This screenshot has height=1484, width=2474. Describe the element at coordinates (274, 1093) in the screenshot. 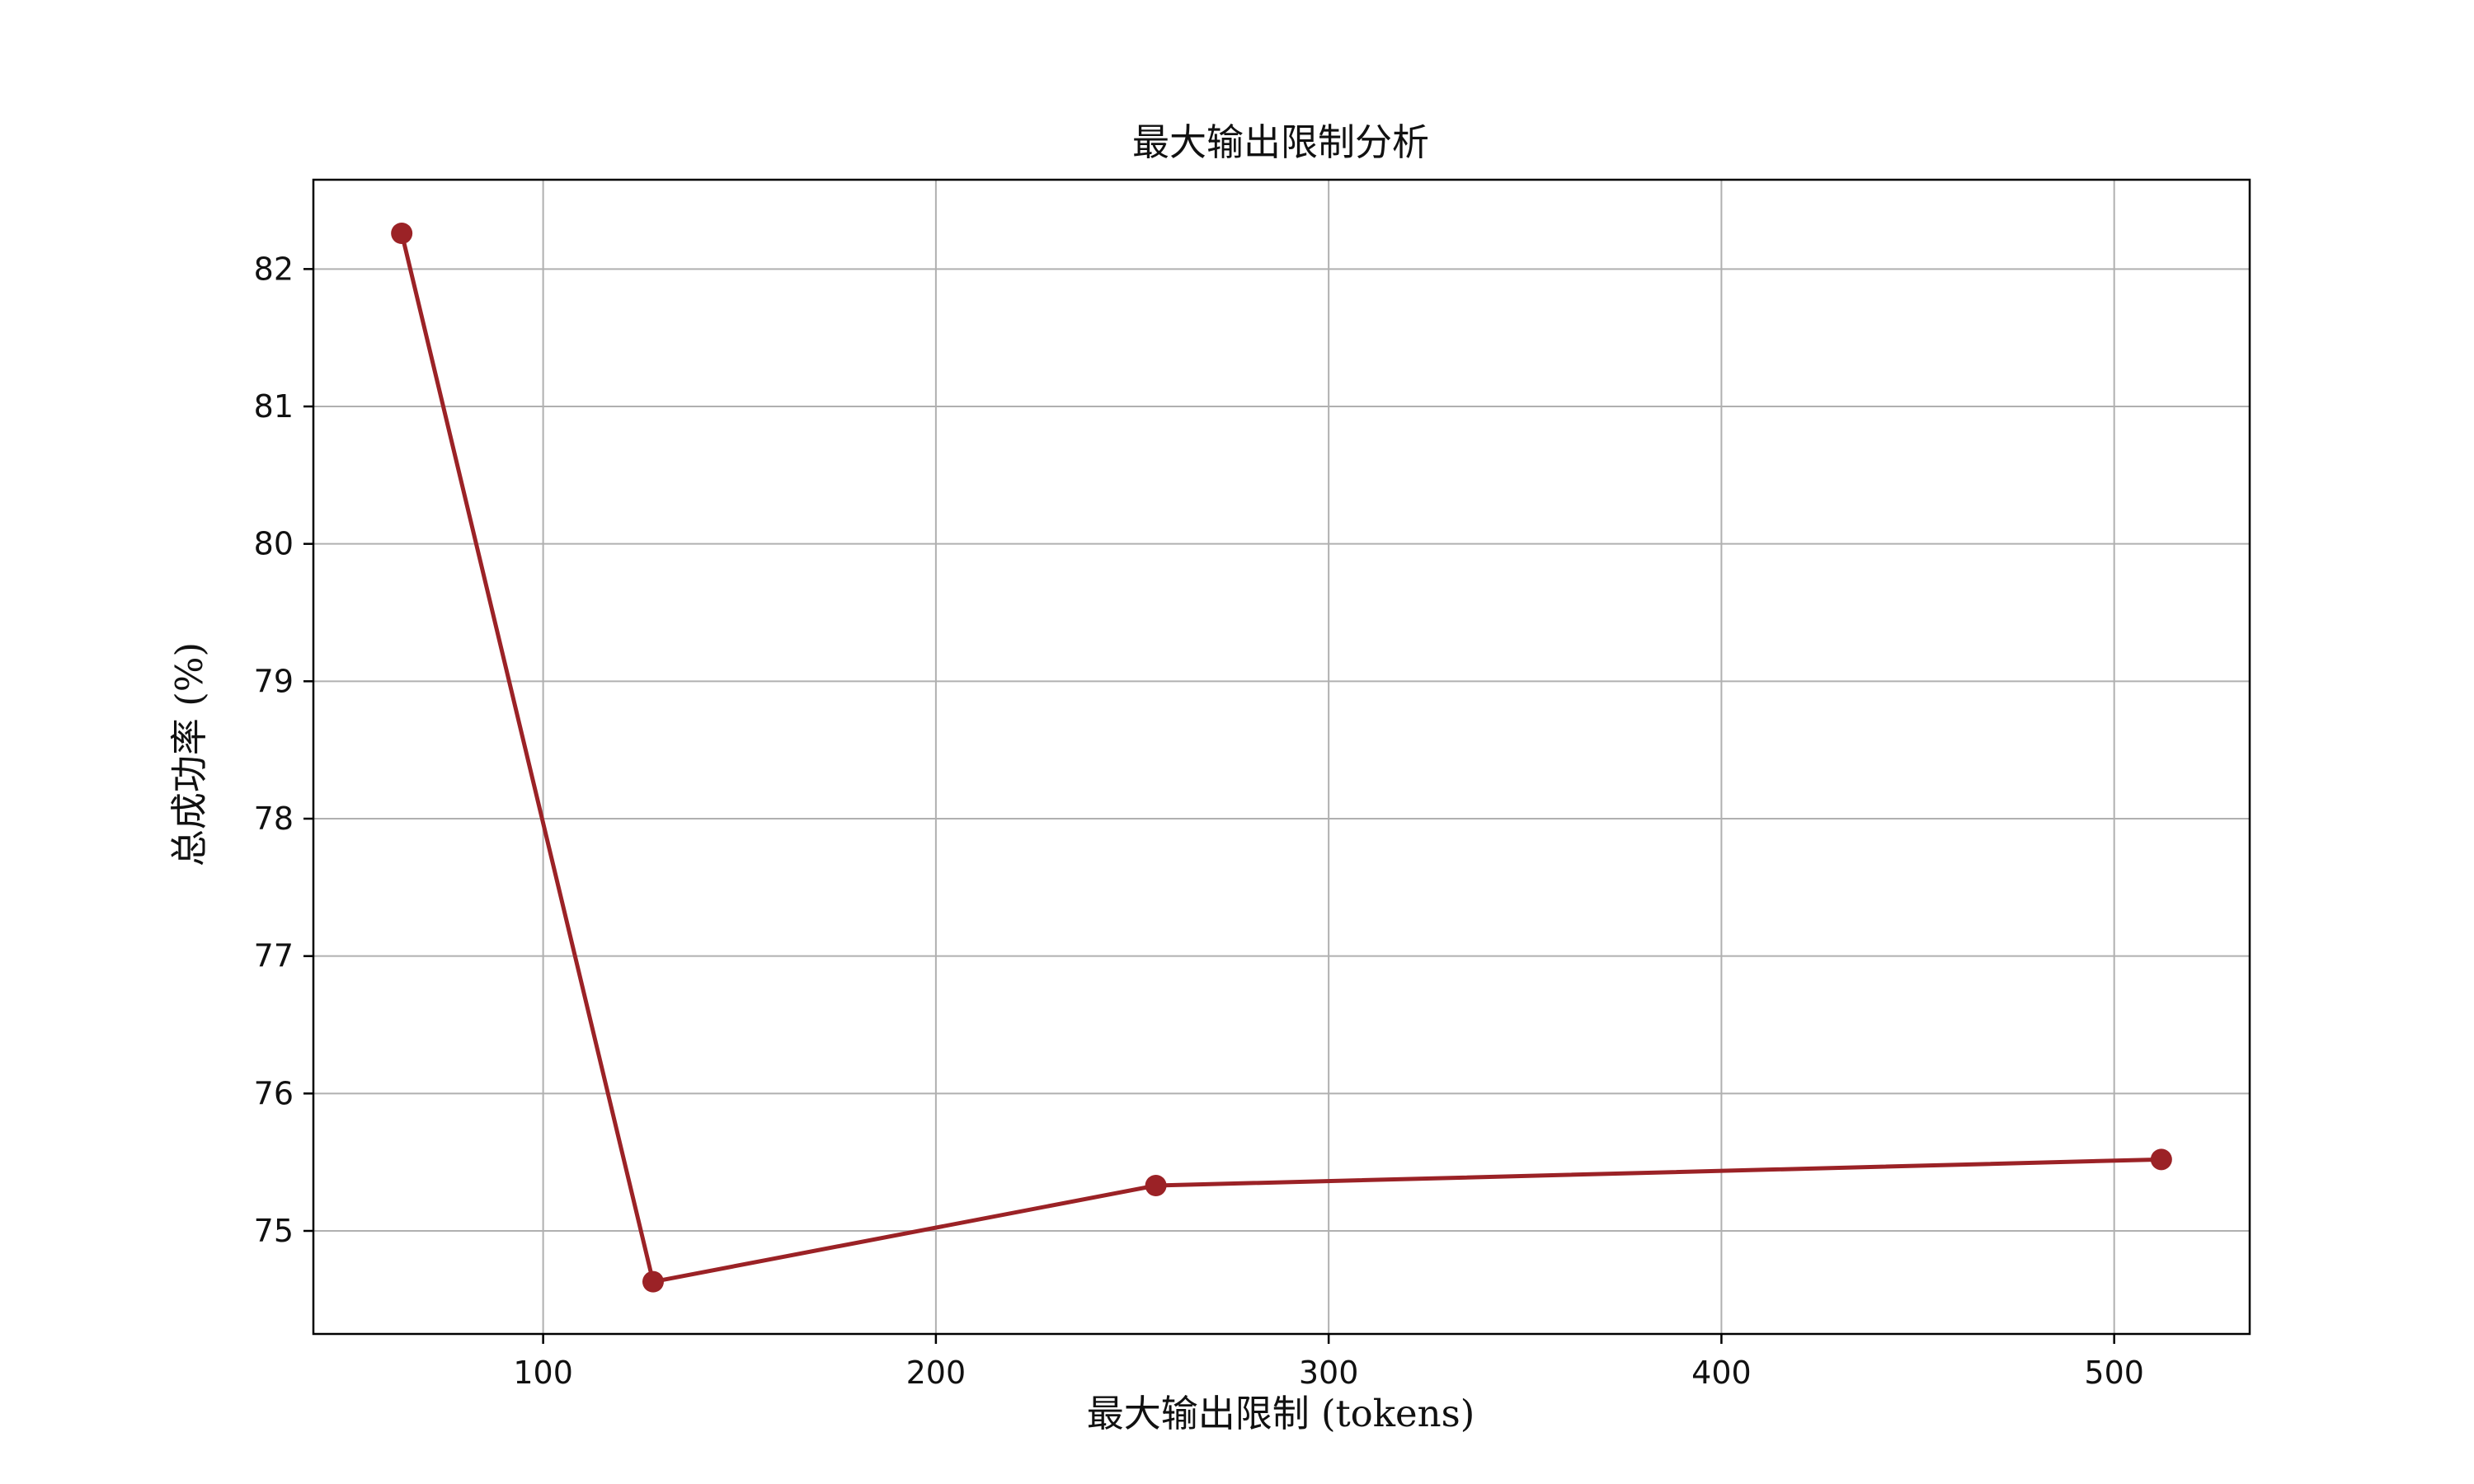

I see `y-tick-label: 76` at that location.